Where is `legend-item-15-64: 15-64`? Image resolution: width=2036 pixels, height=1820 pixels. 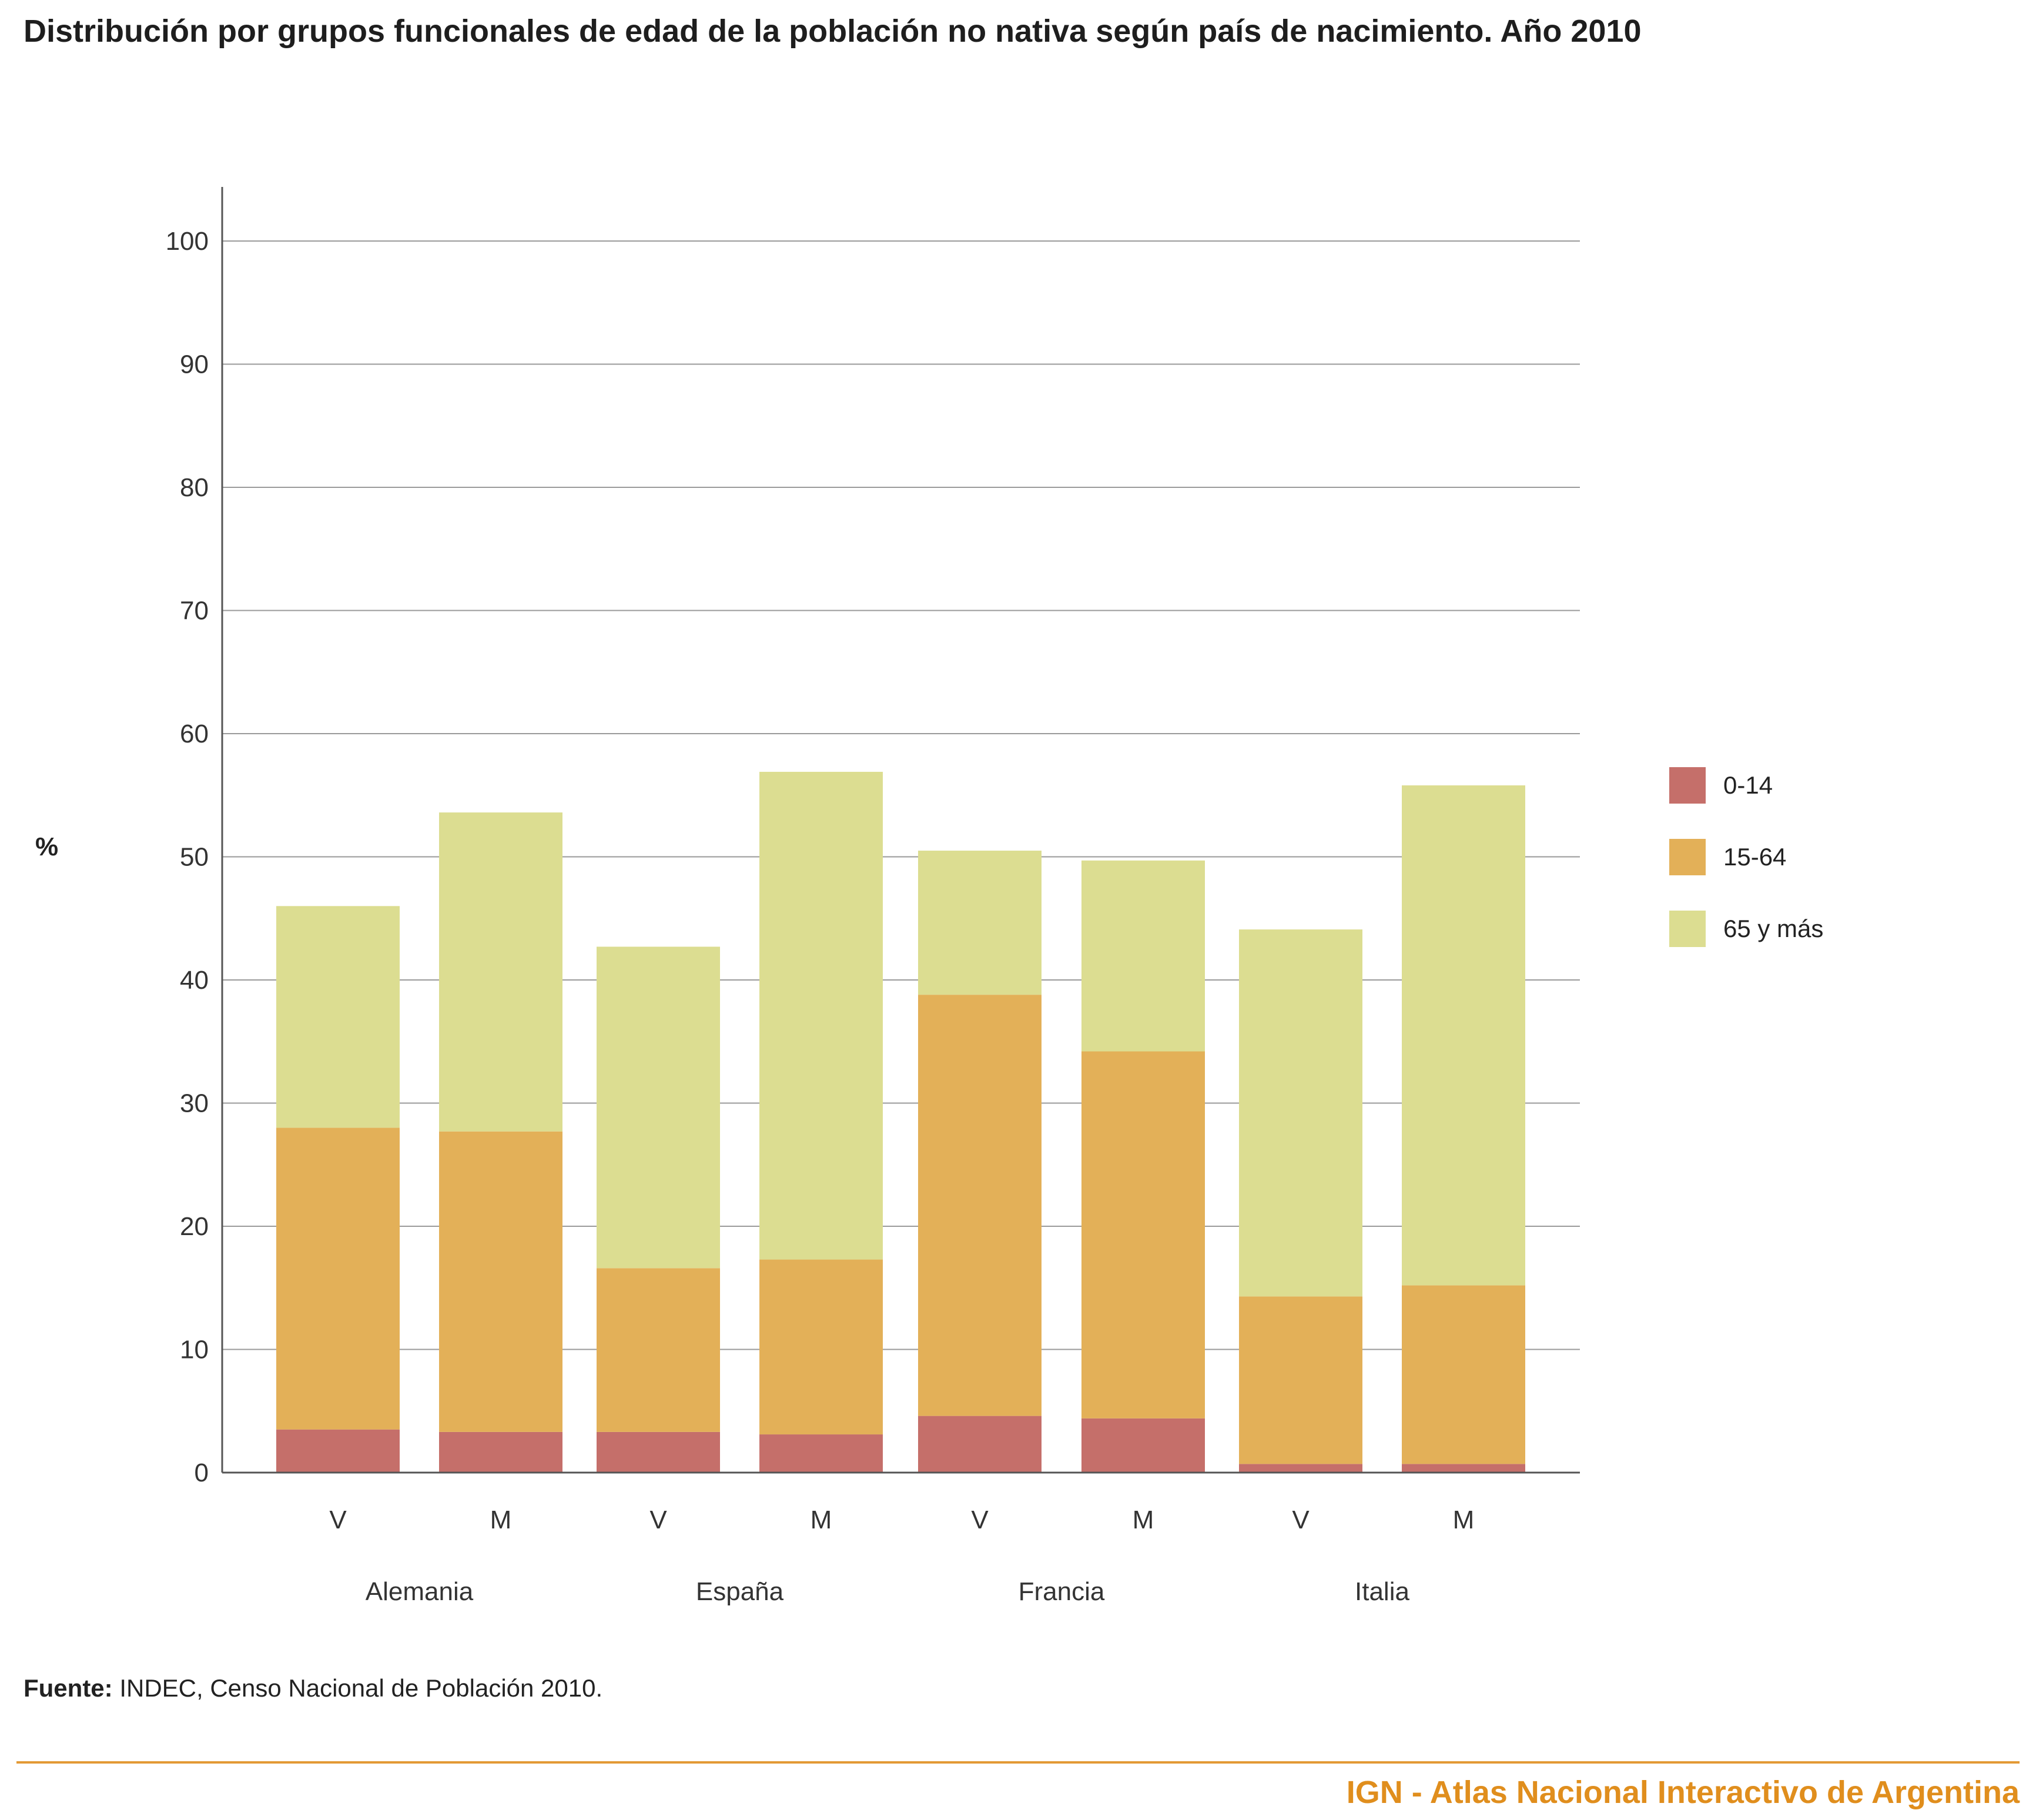 legend-item-15-64: 15-64 is located at coordinates (1746, 857).